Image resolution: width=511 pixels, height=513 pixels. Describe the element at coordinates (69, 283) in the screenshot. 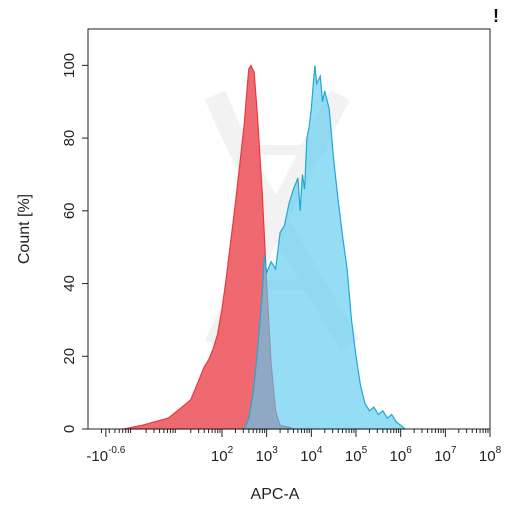

I see `y-tick-label: 40` at that location.